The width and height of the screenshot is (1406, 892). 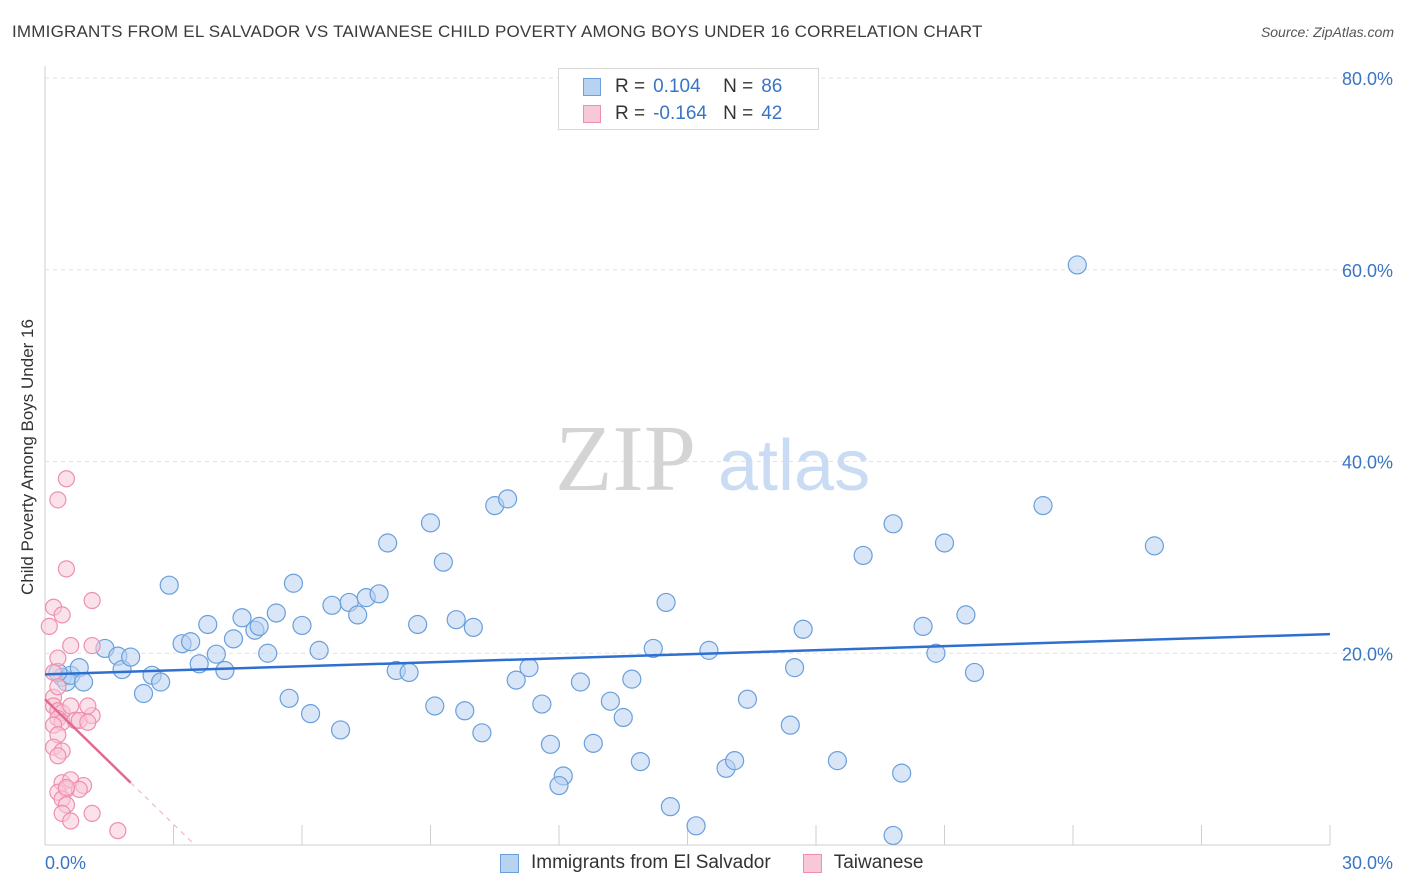 I want to click on trend-line-el-salvador, so click(x=687, y=654).